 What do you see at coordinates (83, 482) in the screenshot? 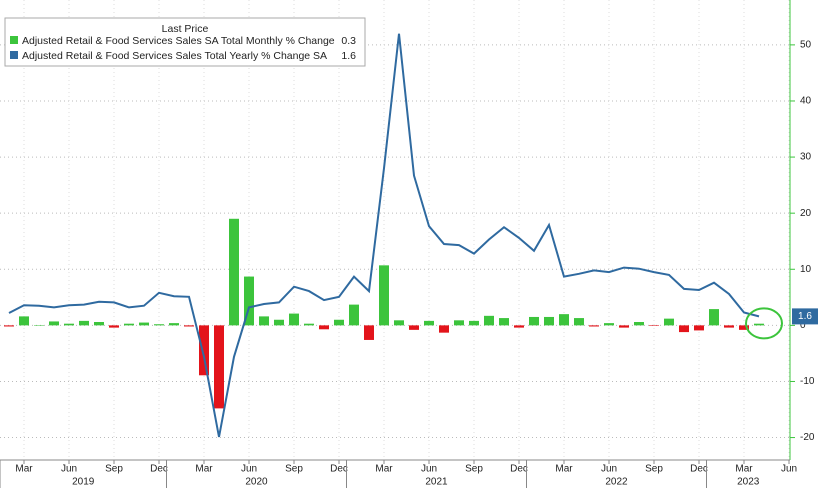
I see `year-label: 2019` at bounding box center [83, 482].